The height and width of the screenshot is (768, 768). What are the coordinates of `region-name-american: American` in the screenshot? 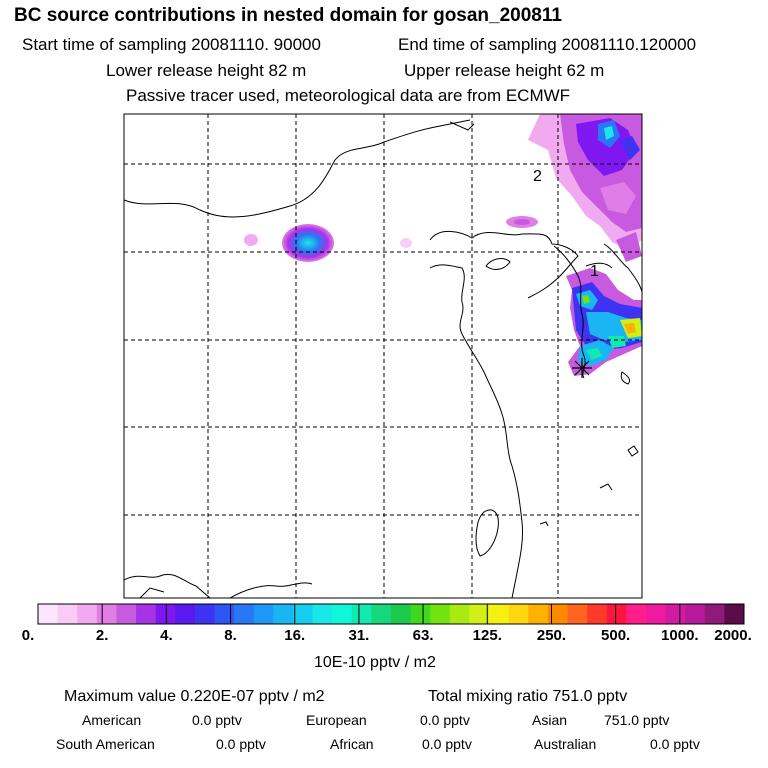 It's located at (112, 720).